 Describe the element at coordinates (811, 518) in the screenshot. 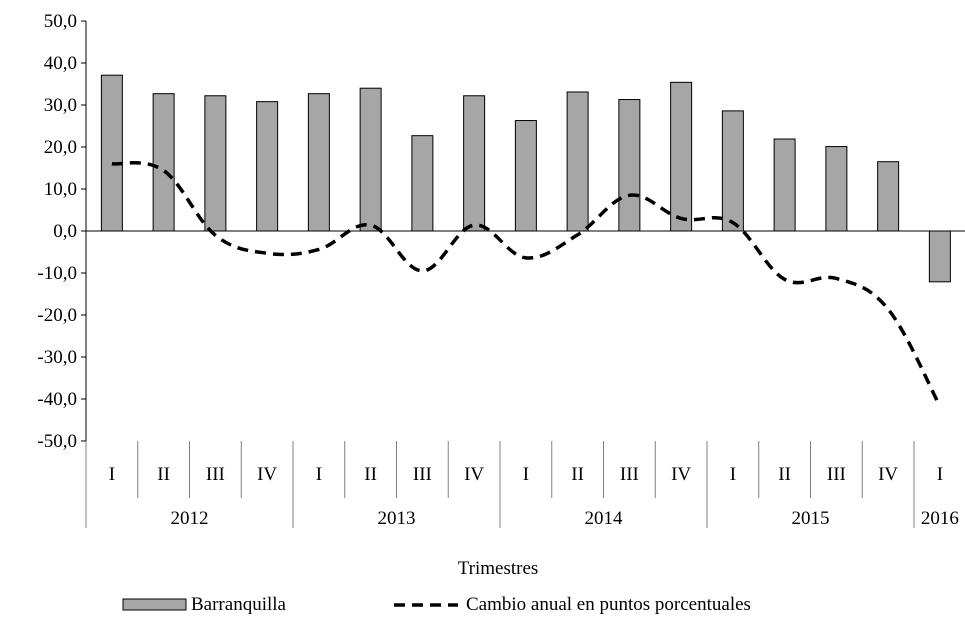

I see `year-label: 2015` at that location.